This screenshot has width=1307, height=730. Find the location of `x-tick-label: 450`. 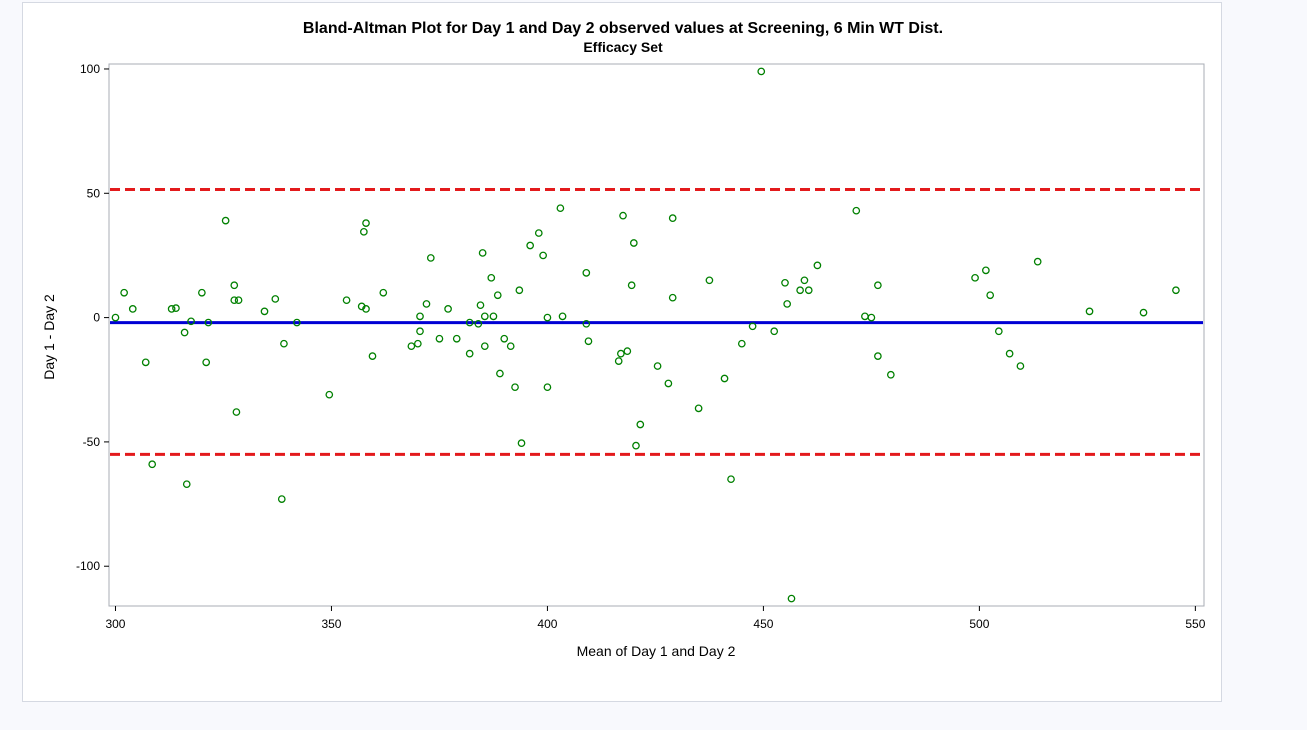

x-tick-label: 450 is located at coordinates (763, 624).